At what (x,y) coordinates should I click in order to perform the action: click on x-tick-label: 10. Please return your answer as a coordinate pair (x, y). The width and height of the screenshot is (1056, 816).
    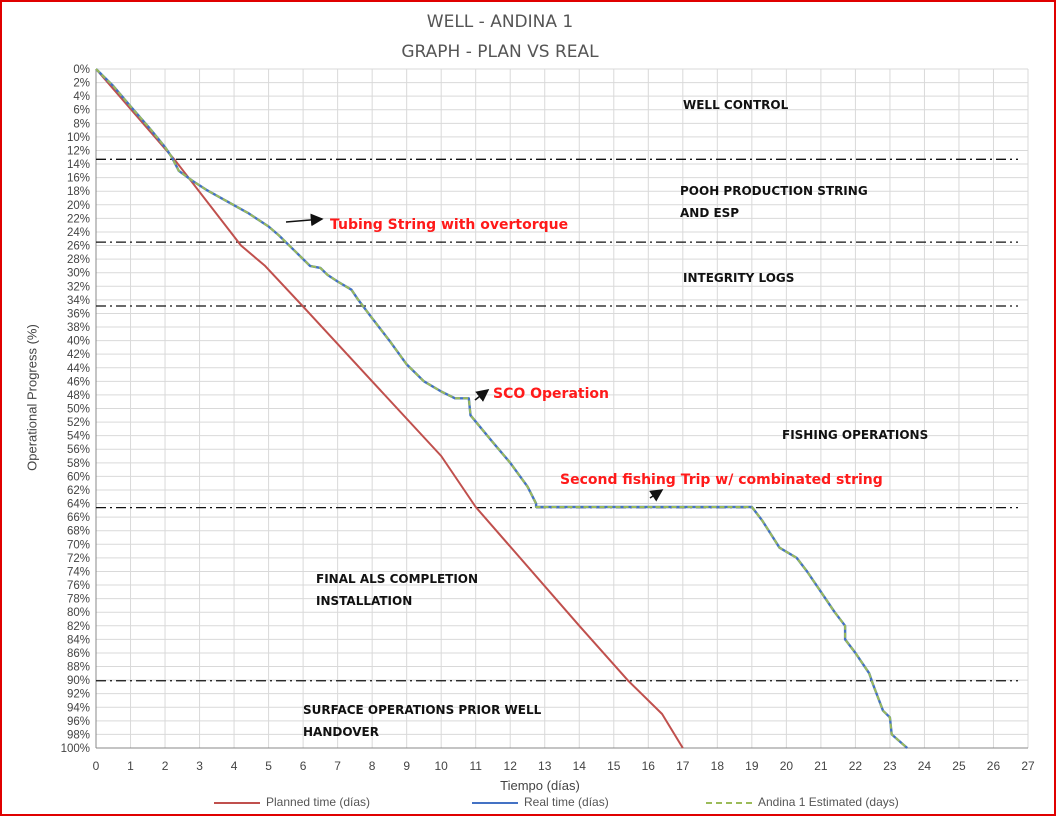
    Looking at the image, I should click on (442, 766).